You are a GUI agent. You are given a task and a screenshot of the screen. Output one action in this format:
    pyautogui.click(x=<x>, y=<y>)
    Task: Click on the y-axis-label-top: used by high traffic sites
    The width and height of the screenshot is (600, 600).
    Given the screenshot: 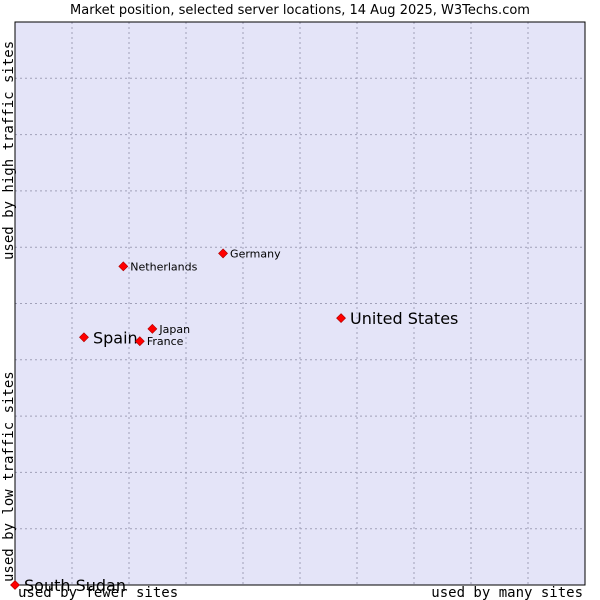 What is the action you would take?
    pyautogui.click(x=9, y=150)
    